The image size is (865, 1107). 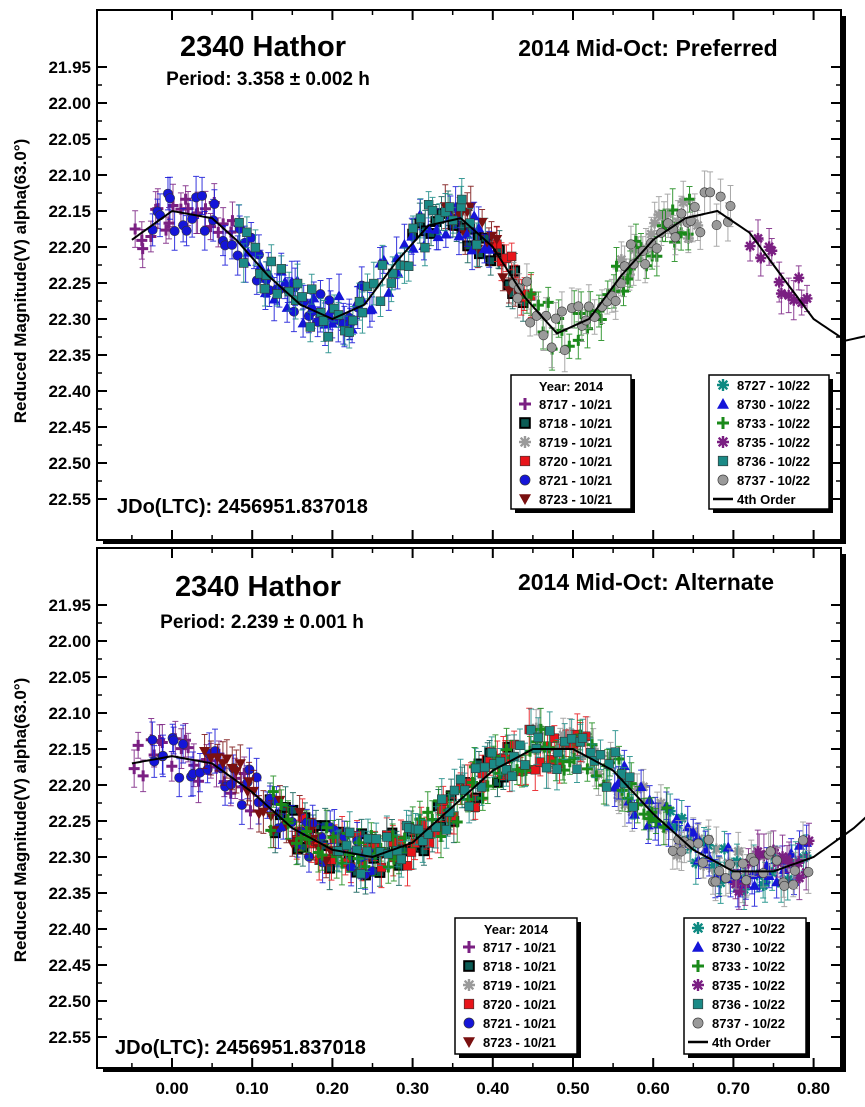 What do you see at coordinates (646, 582) in the screenshot?
I see `chart-subtitle: 2014 Mid-Oct: Alternate` at bounding box center [646, 582].